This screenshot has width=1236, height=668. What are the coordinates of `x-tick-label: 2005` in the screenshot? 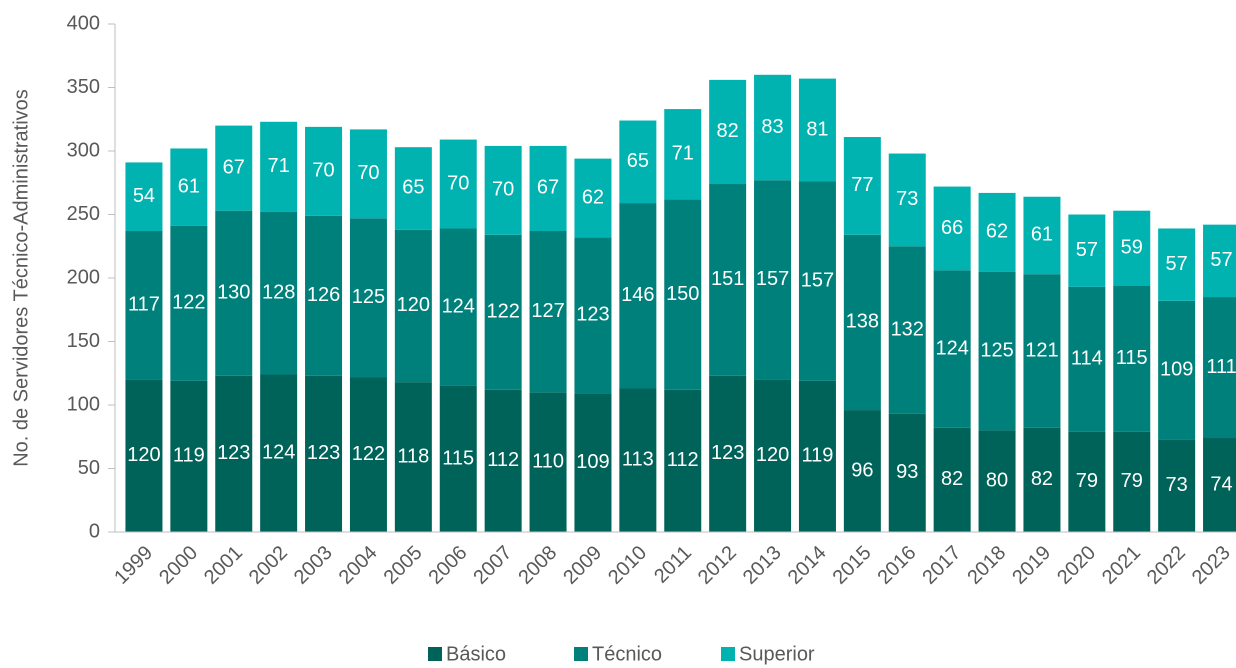 It's located at (403, 565).